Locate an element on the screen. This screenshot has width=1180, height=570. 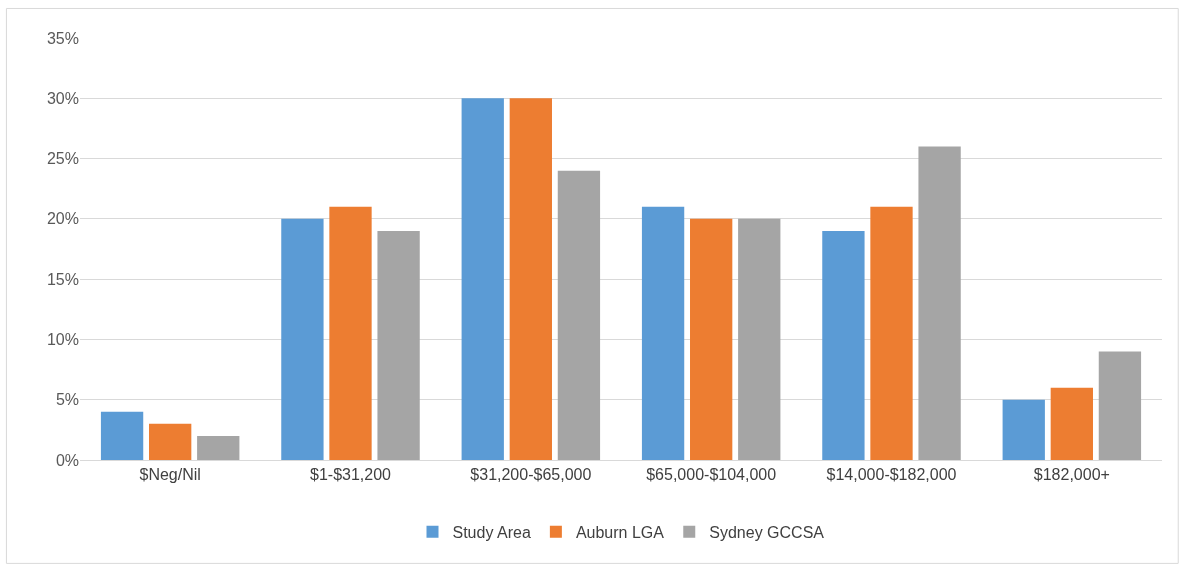
x-tick-label: $65,000-$104,000 is located at coordinates (711, 475).